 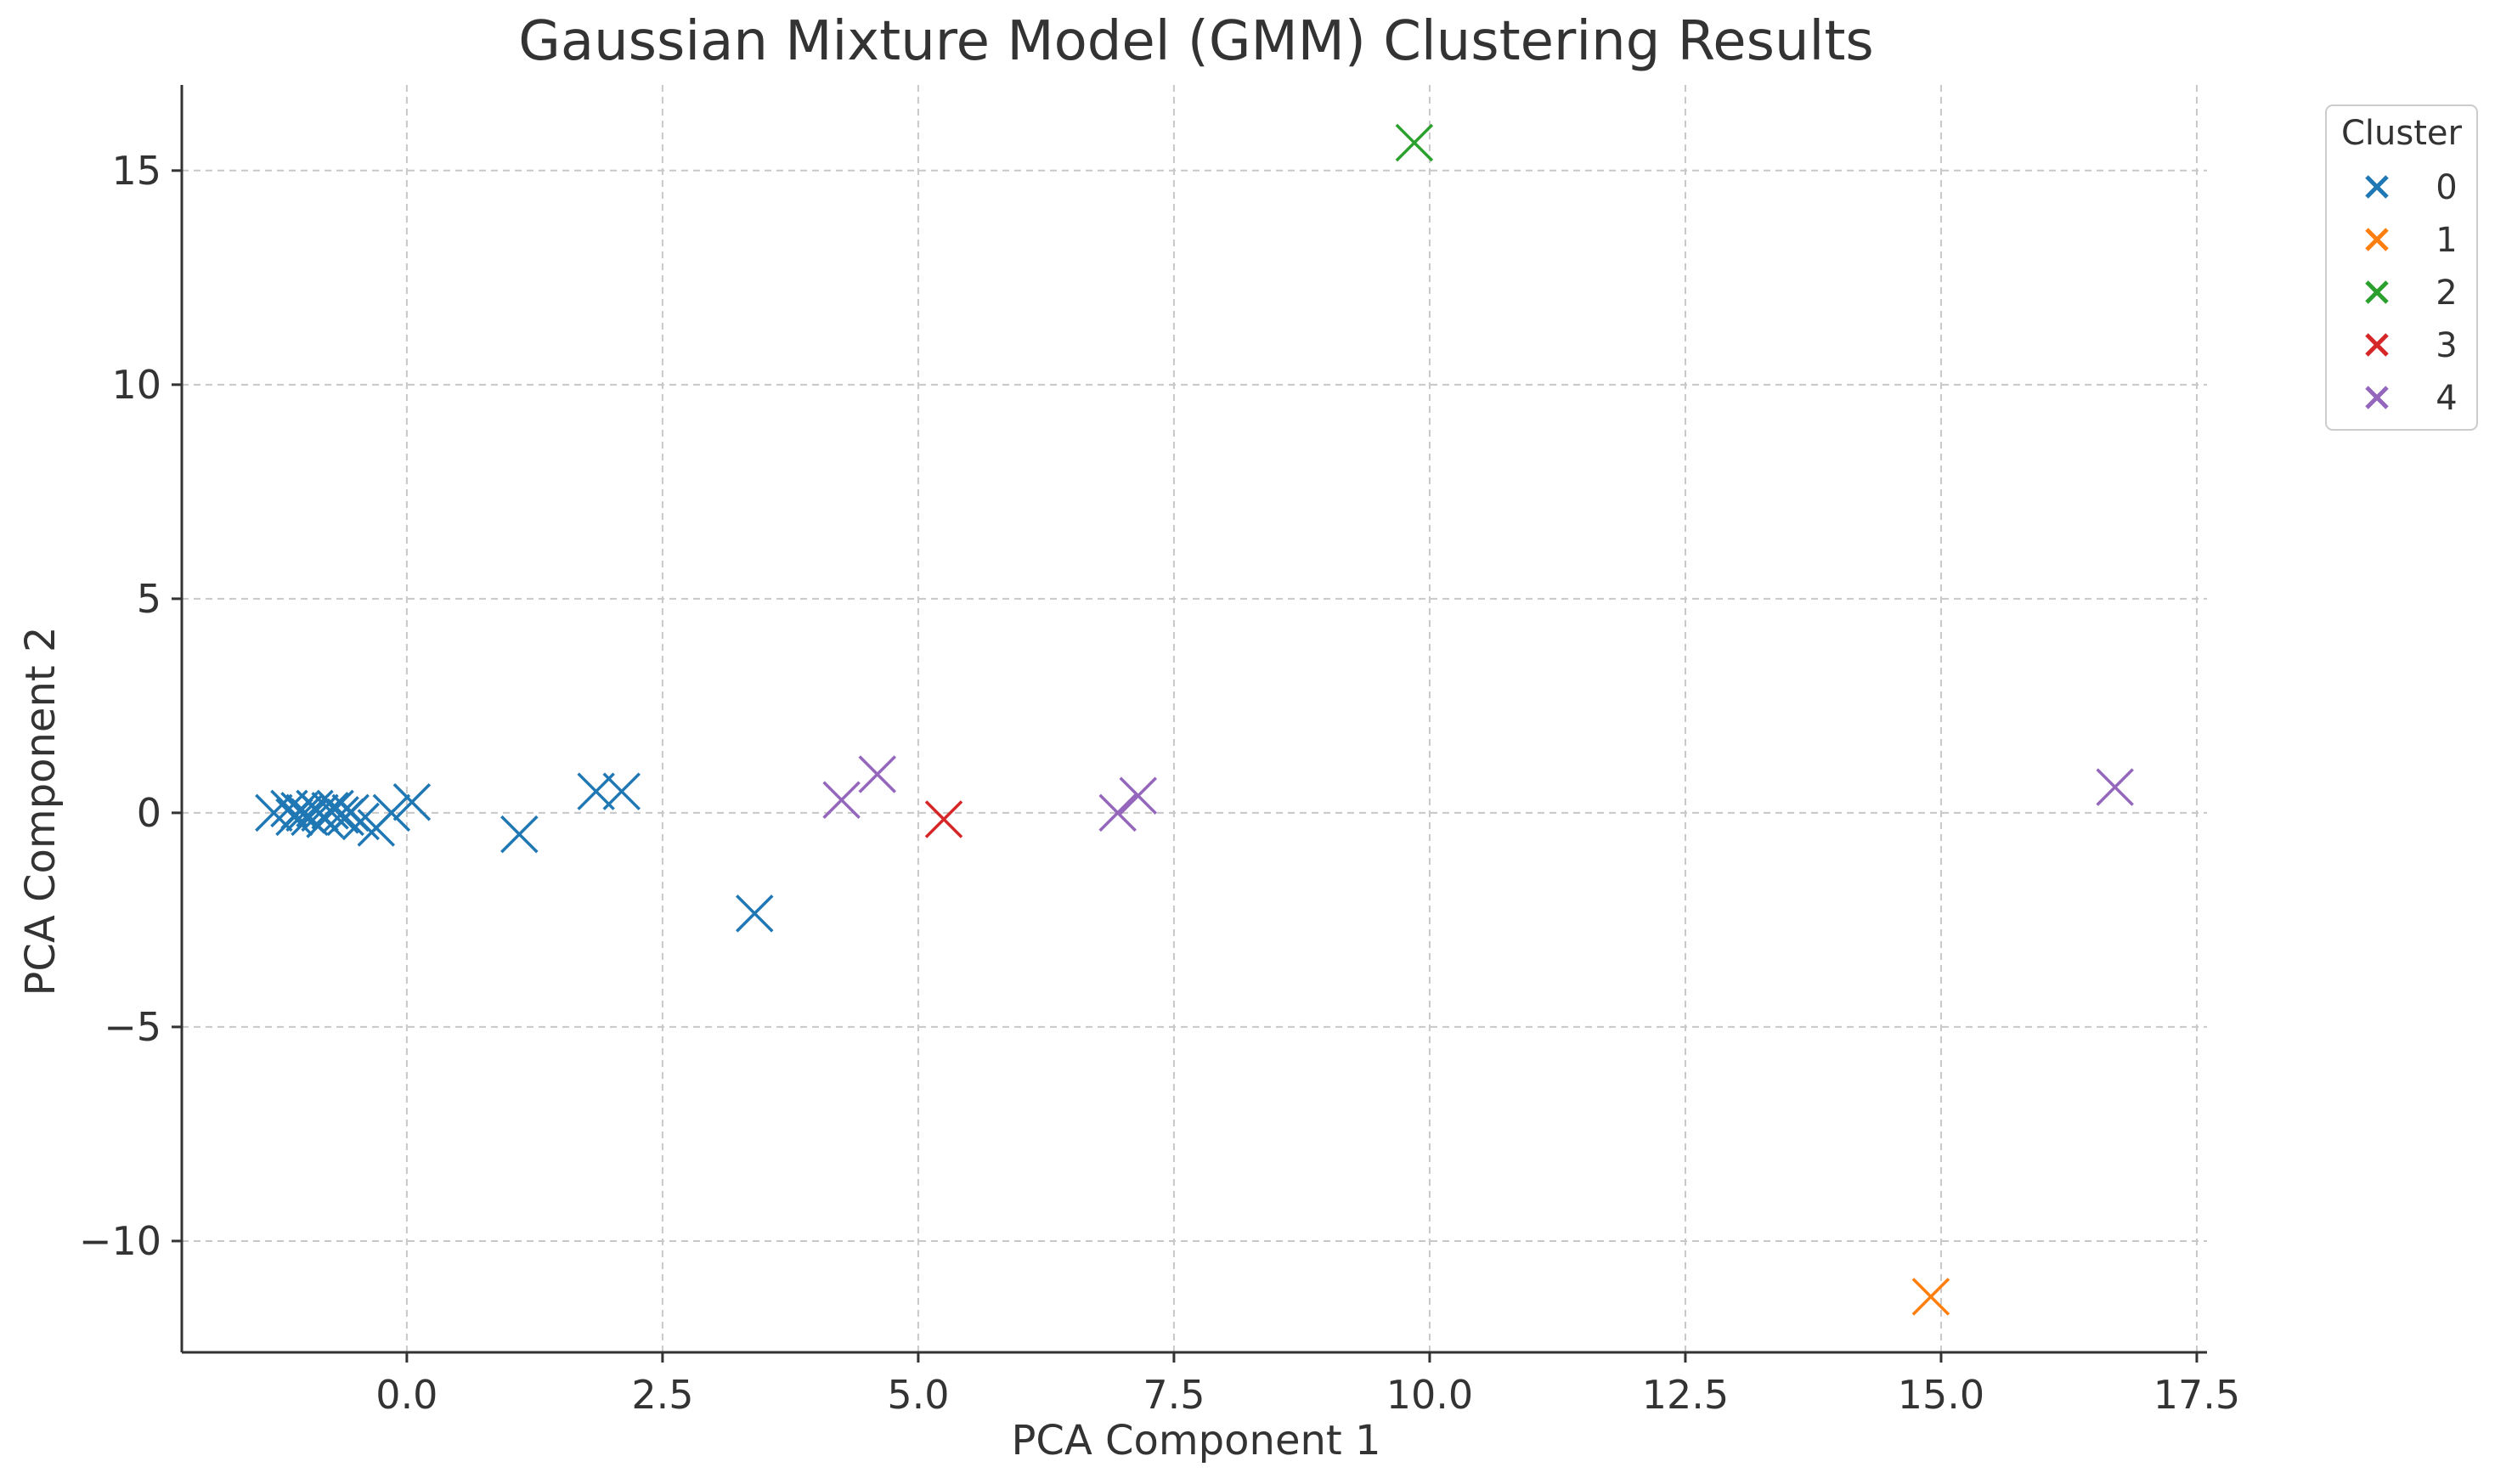 What do you see at coordinates (1685, 1395) in the screenshot?
I see `x-tick-label: 12.5` at bounding box center [1685, 1395].